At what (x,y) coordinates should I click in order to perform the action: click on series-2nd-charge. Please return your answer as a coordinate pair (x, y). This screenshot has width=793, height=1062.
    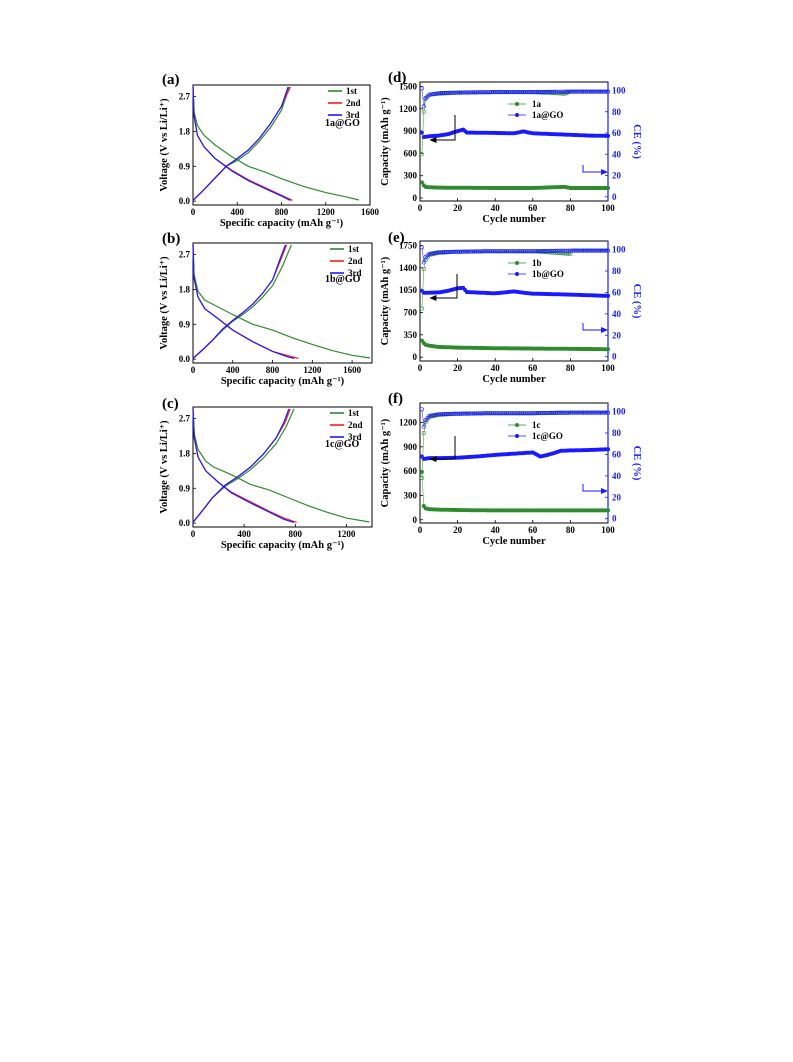
    Looking at the image, I should click on (241, 143).